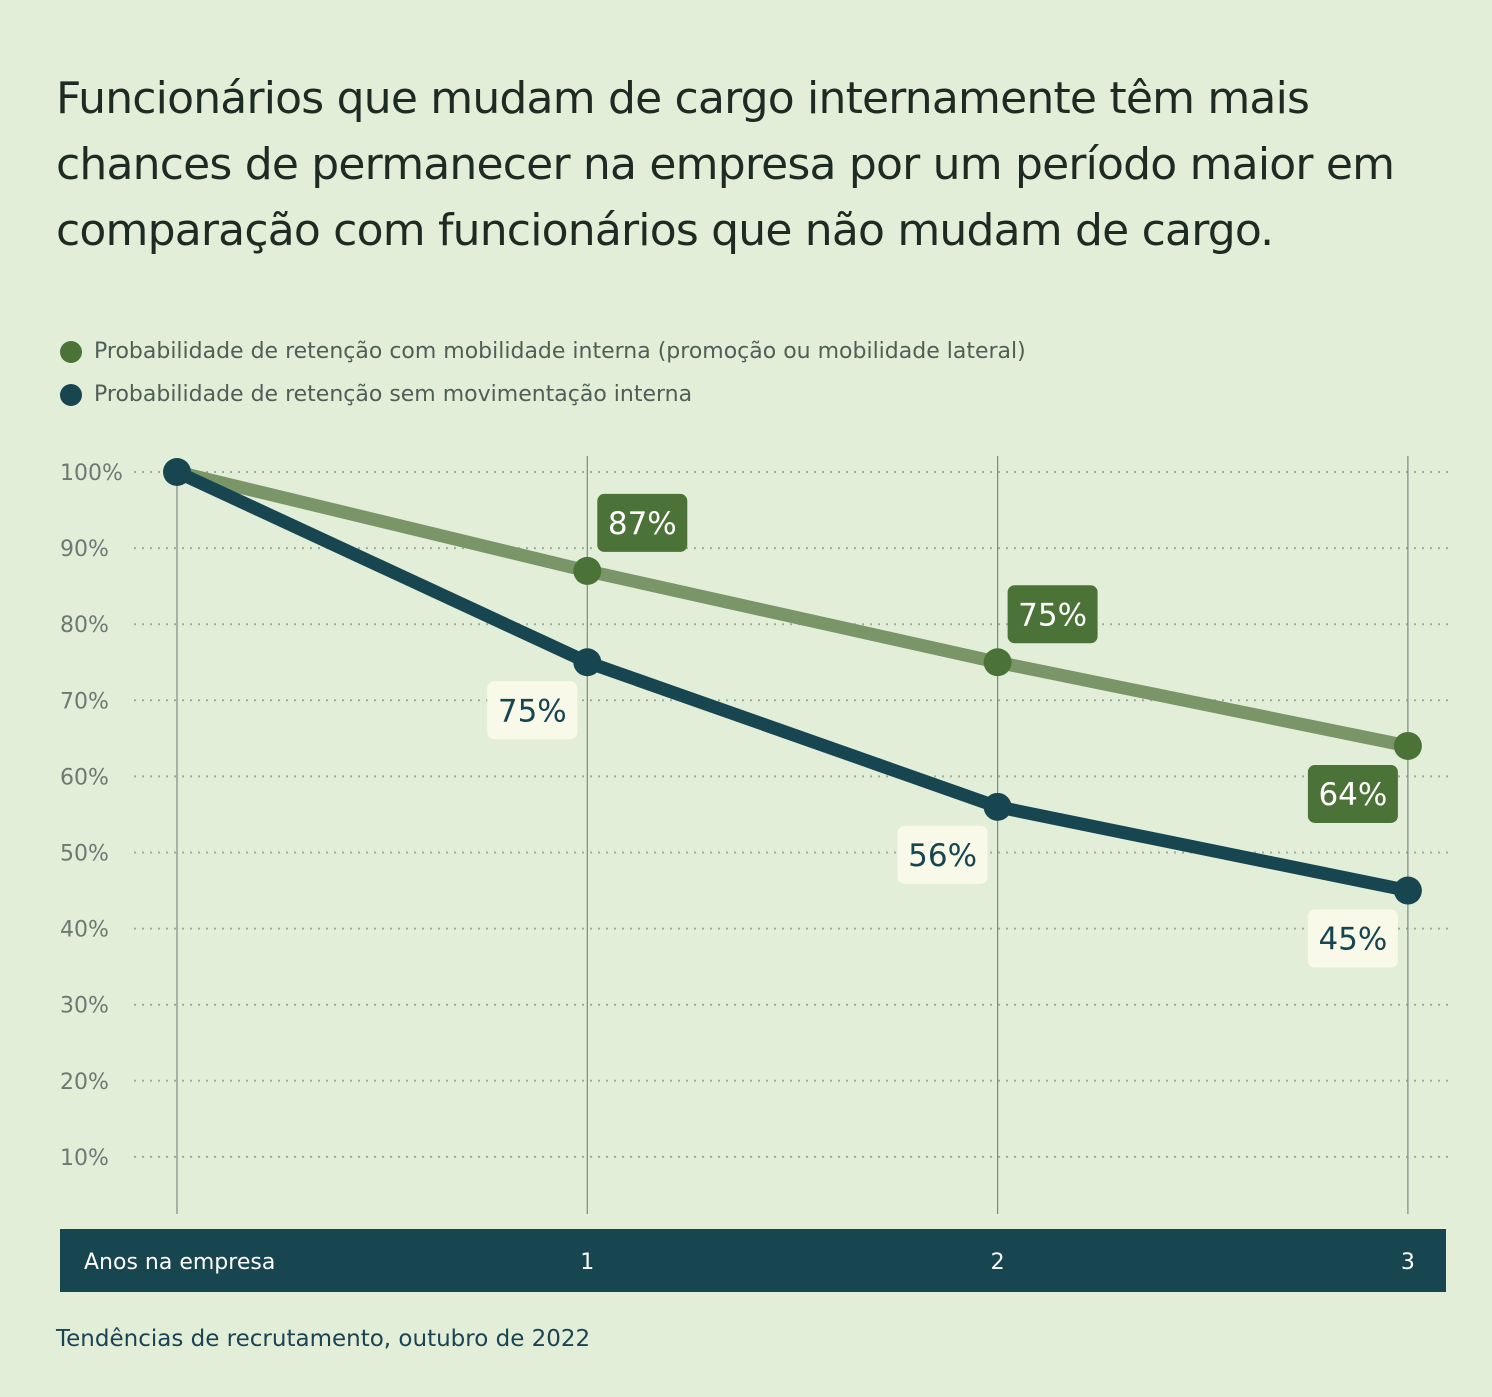 The width and height of the screenshot is (1492, 1397). I want to click on data-label-no-mobility-year-1-box, so click(532, 710).